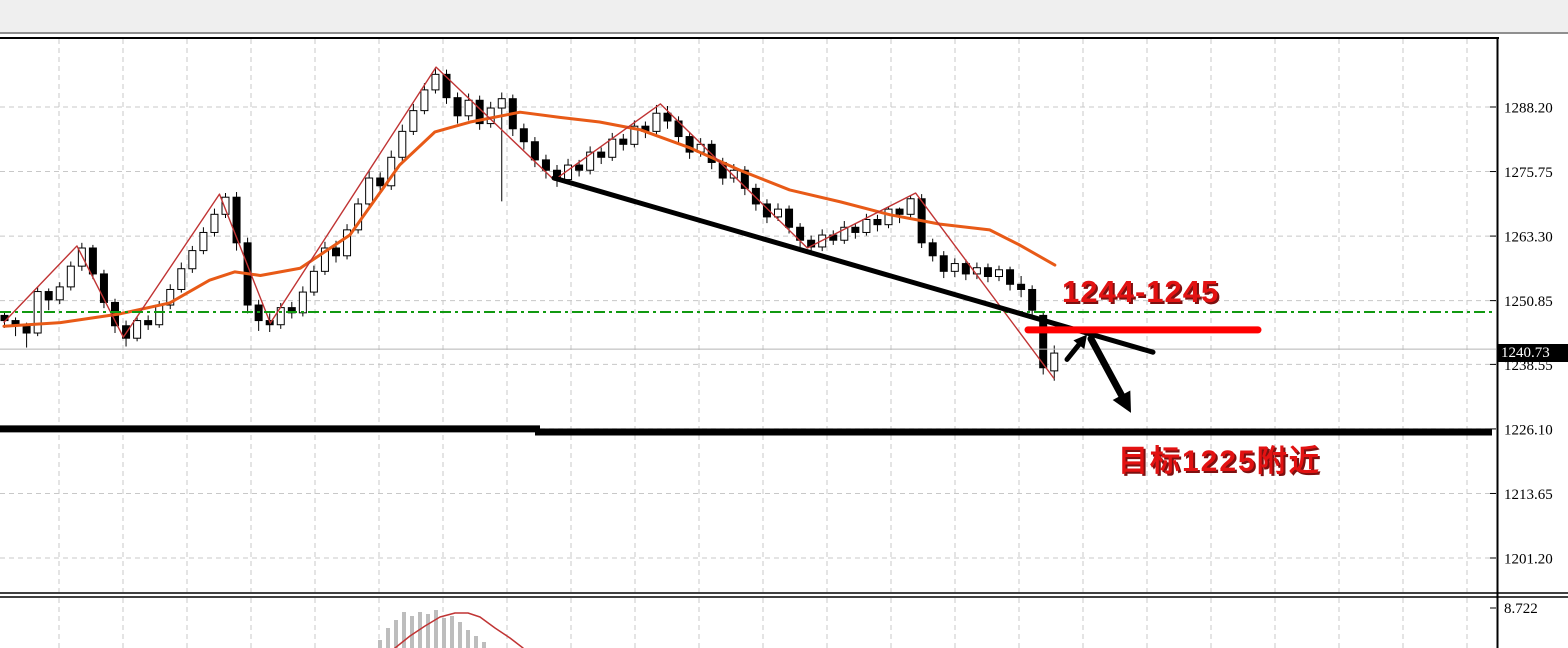 This screenshot has width=1568, height=648. I want to click on indicator-curve, so click(459, 630).